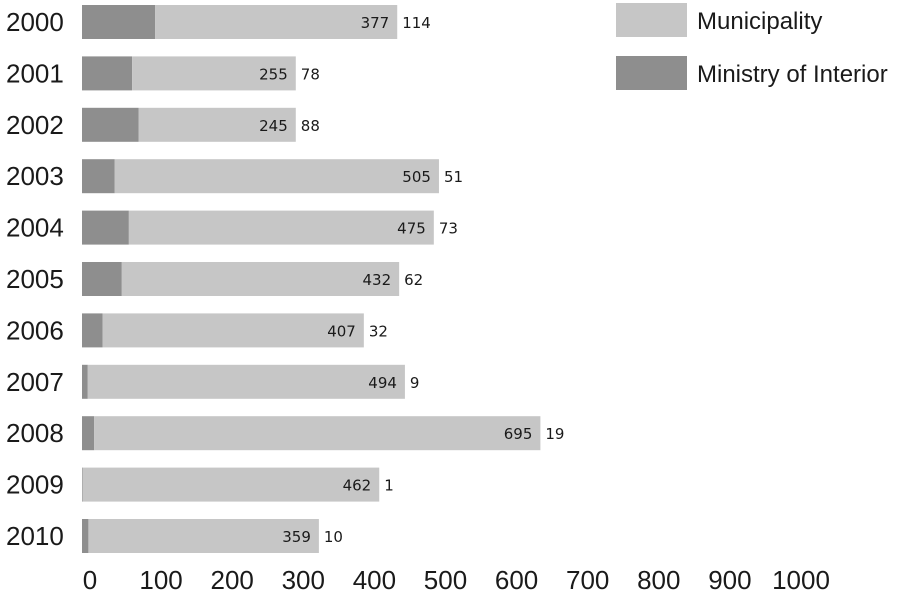 Image resolution: width=923 pixels, height=604 pixels. What do you see at coordinates (296, 537) in the screenshot?
I see `value-label-municipality-2010: 359` at bounding box center [296, 537].